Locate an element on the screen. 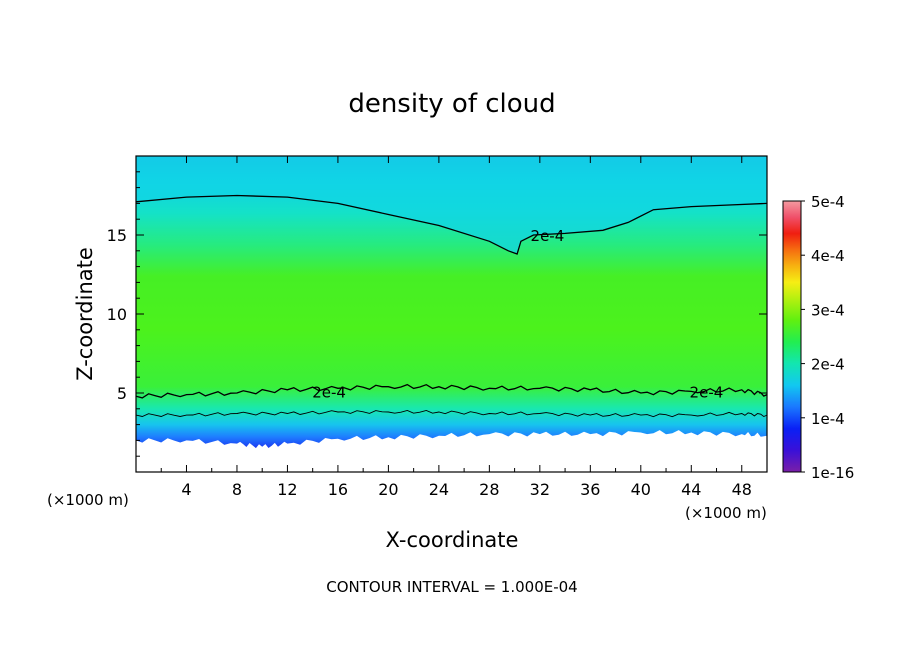 The height and width of the screenshot is (654, 904). contour-line-upper is located at coordinates (451, 224).